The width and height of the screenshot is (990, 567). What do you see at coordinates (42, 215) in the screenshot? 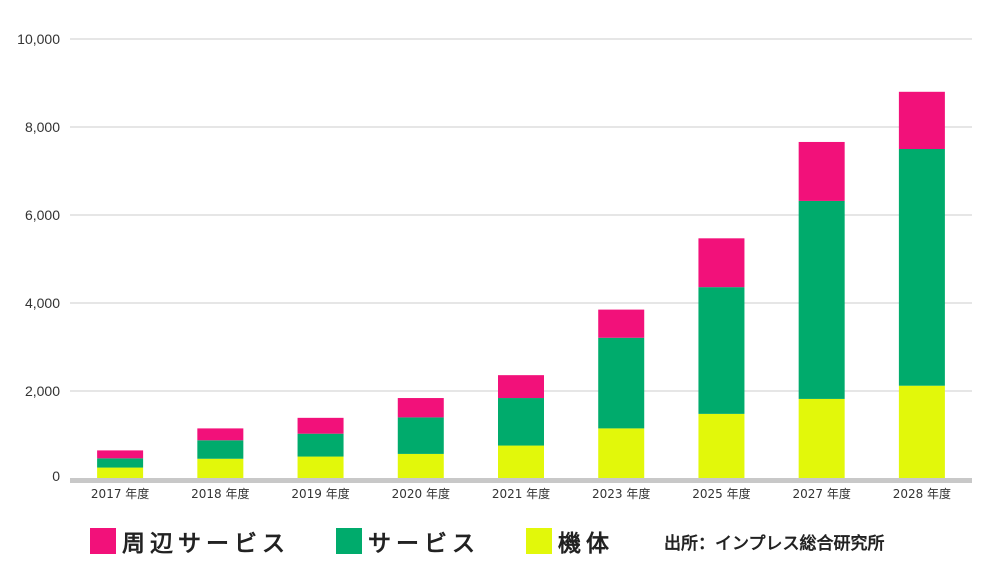
I see `y-tick-label: 6,000` at bounding box center [42, 215].